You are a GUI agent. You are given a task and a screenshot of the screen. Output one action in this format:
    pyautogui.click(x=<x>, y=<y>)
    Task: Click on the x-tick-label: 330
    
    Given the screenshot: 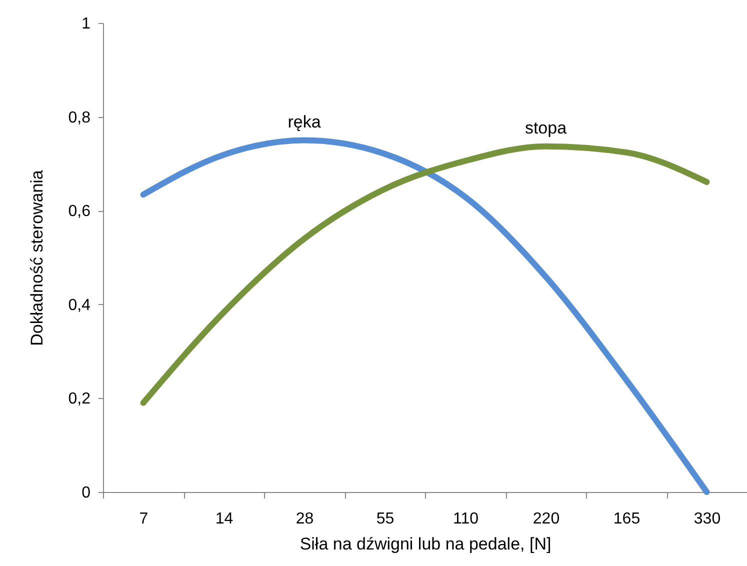 What is the action you would take?
    pyautogui.click(x=707, y=519)
    